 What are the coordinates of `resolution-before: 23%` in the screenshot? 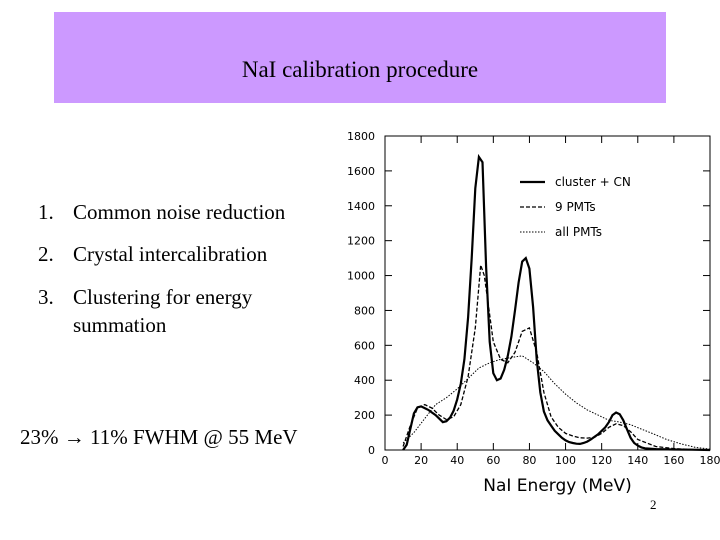 It's located at (39, 437).